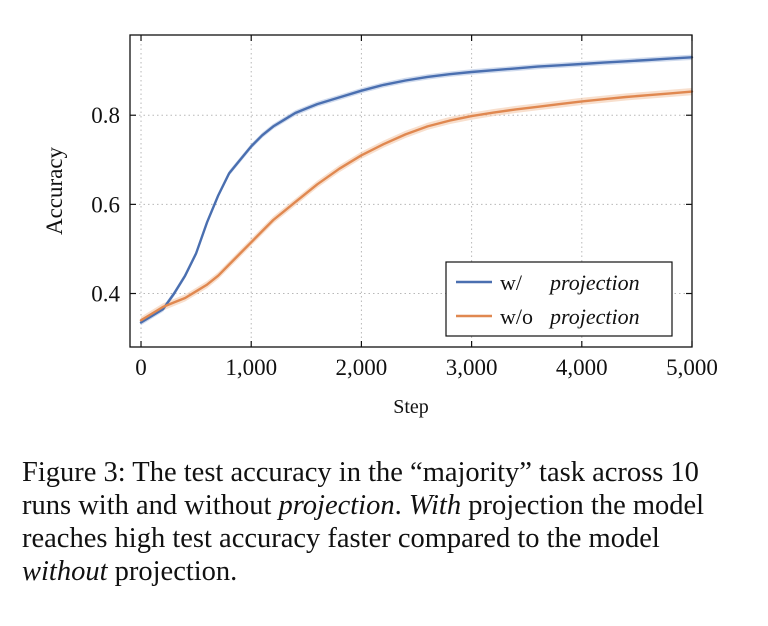 The height and width of the screenshot is (626, 768). I want to click on legend: w/projection w/o projection, so click(559, 299).